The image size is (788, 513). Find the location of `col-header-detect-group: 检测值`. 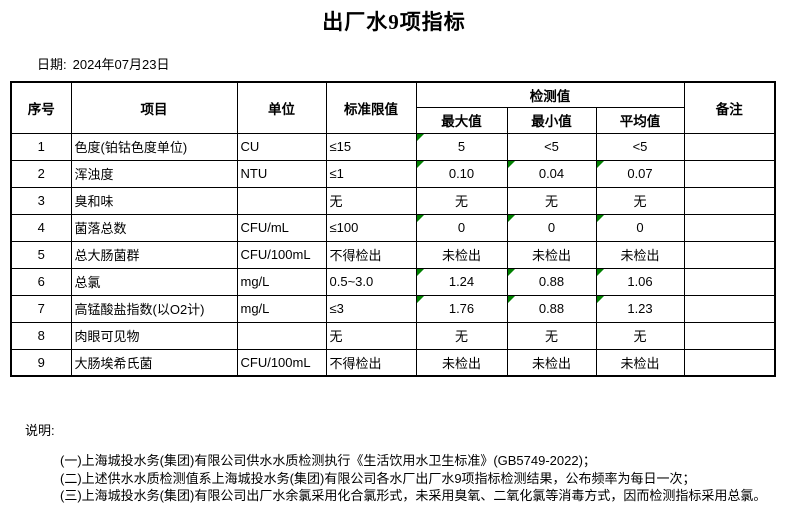

col-header-detect-group: 检测值 is located at coordinates (550, 94).